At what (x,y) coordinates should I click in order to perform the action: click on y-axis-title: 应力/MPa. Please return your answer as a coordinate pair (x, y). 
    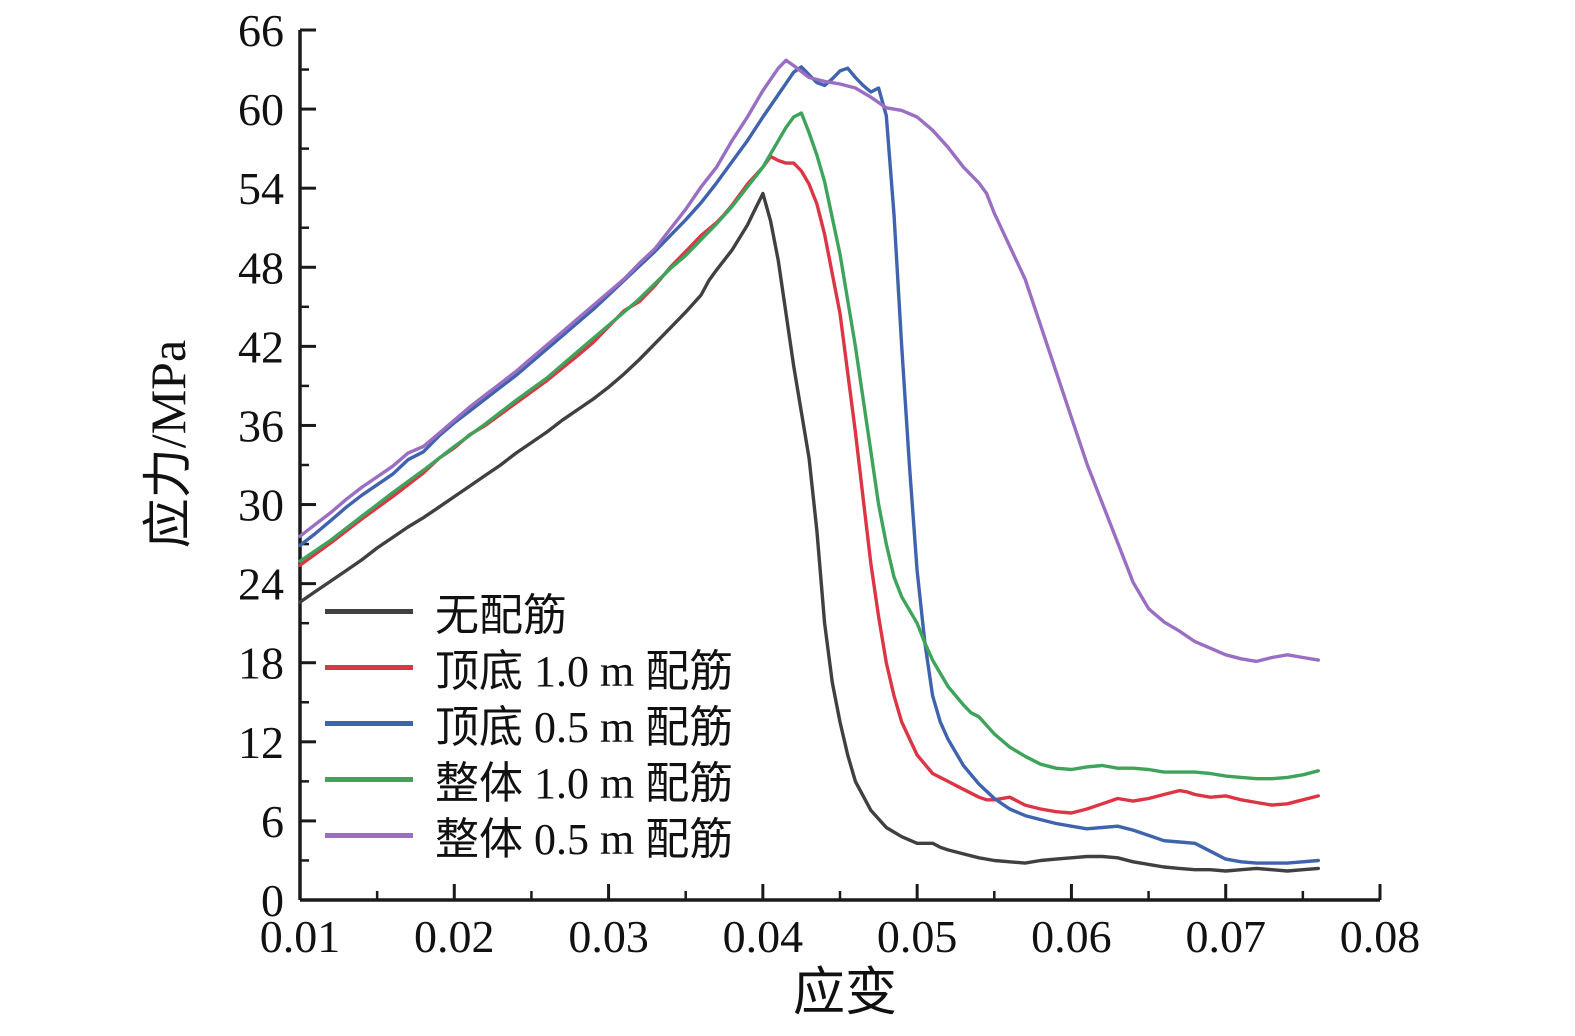
    Looking at the image, I should click on (168, 444).